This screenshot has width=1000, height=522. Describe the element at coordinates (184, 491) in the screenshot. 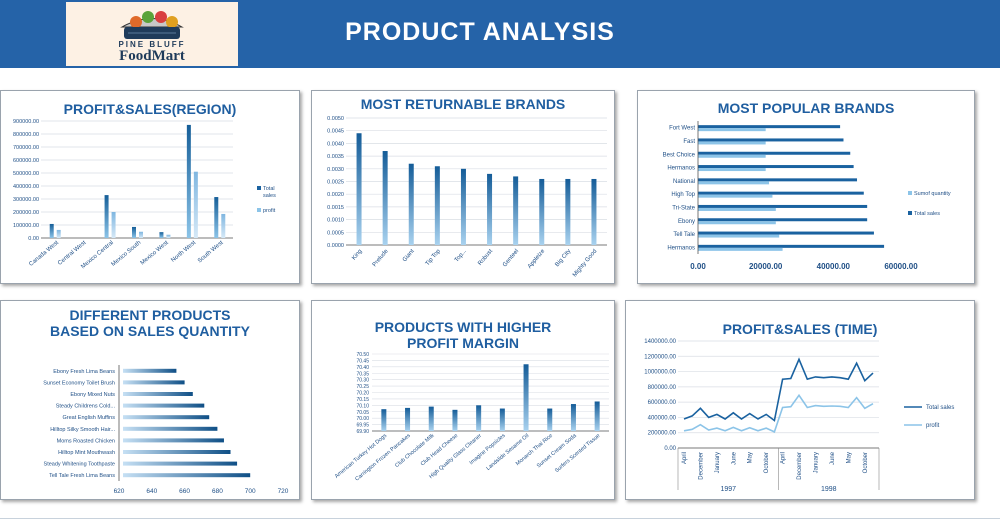

I see `x-tick-label: 660` at that location.